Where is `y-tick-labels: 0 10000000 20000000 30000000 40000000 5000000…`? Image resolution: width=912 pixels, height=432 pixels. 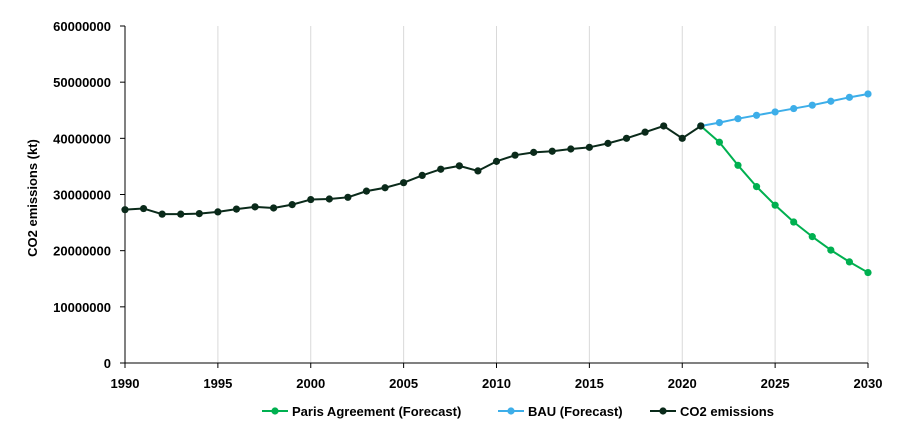
y-tick-labels: 0 10000000 20000000 30000000 40000000 5000000… is located at coordinates (82, 195).